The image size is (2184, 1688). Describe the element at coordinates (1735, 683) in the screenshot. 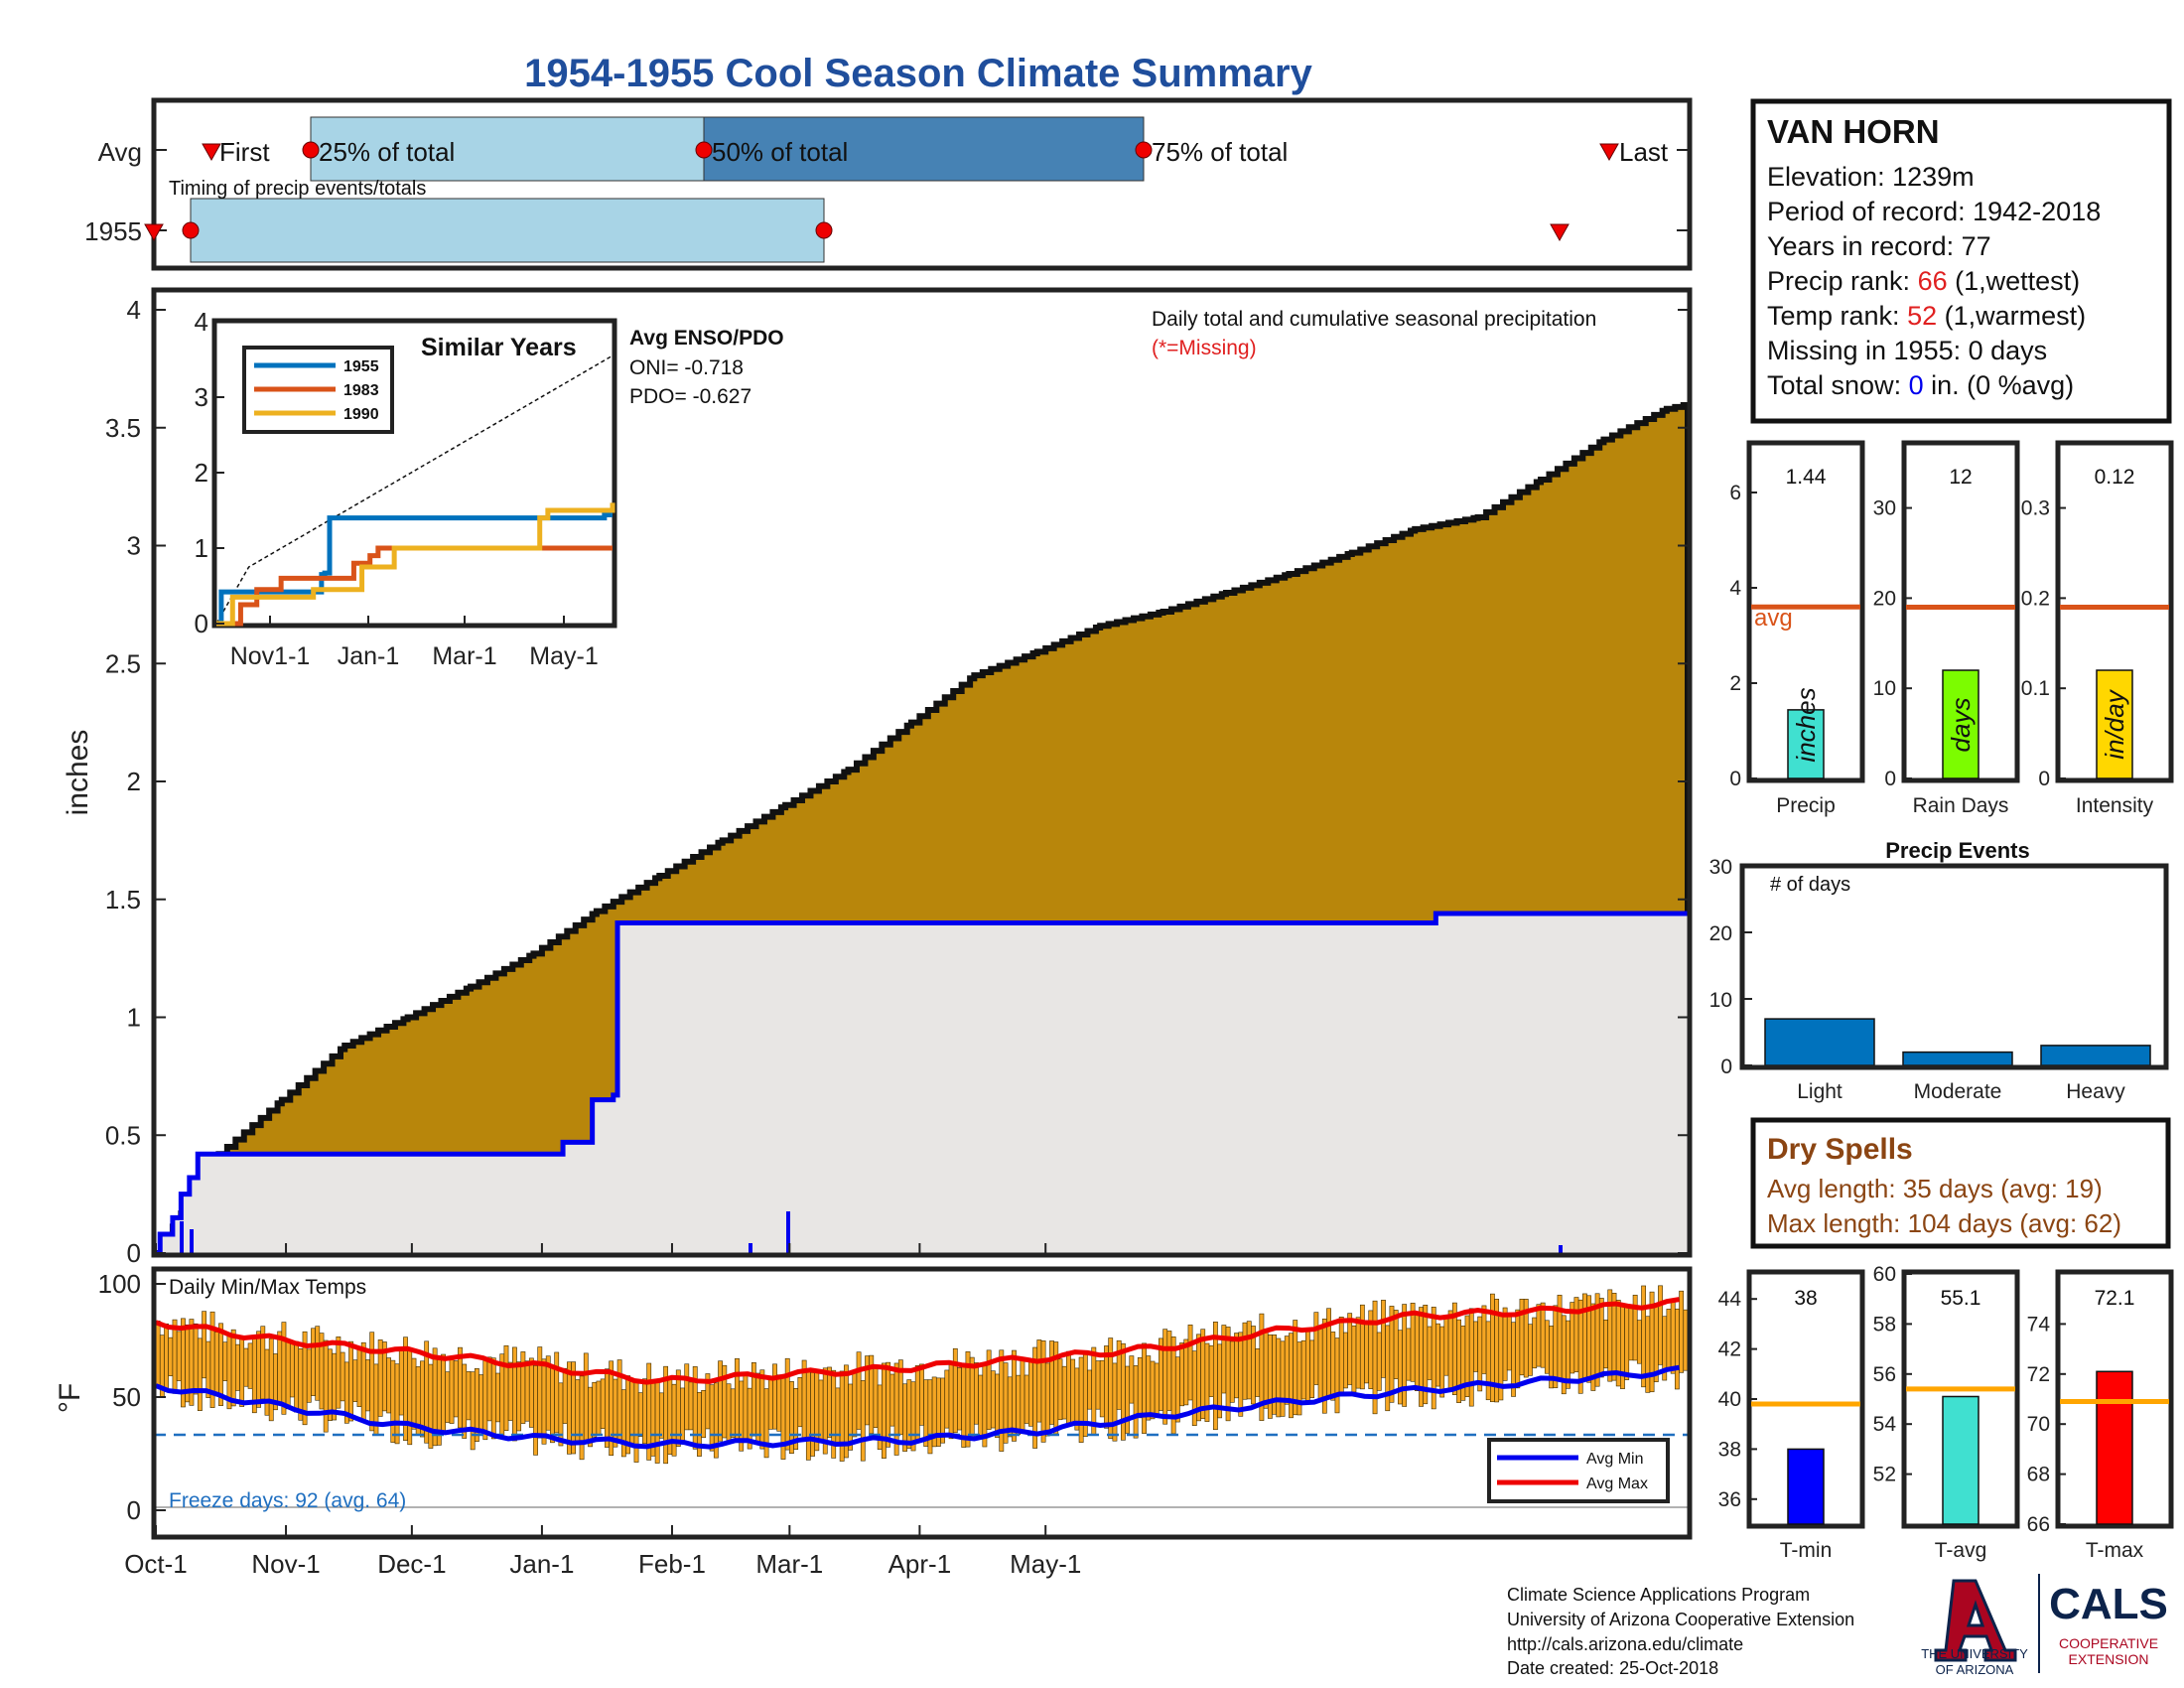

I see `mini-ytick-label: 2` at that location.